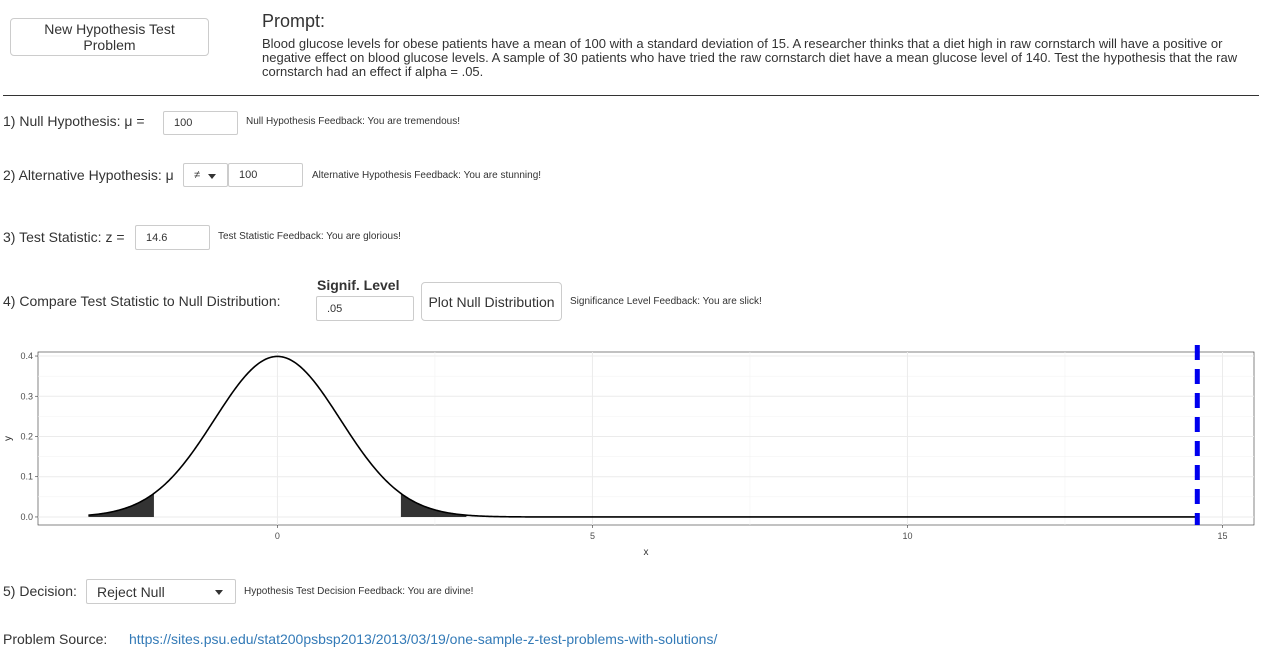 The image size is (1265, 665). What do you see at coordinates (40, 591) in the screenshot?
I see `decision-label: 5) Decision:` at bounding box center [40, 591].